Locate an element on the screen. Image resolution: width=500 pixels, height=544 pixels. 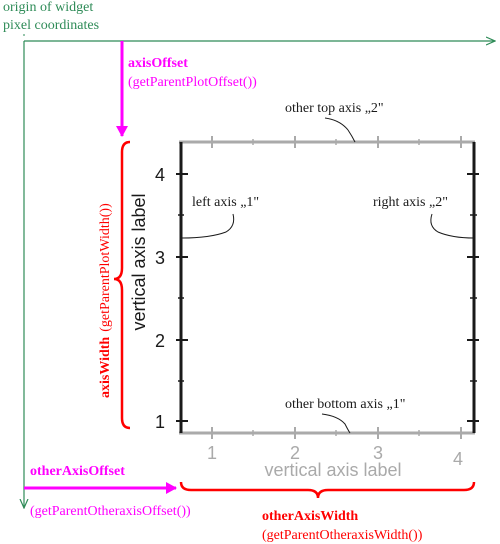
right-axis is located at coordinates (473, 287).